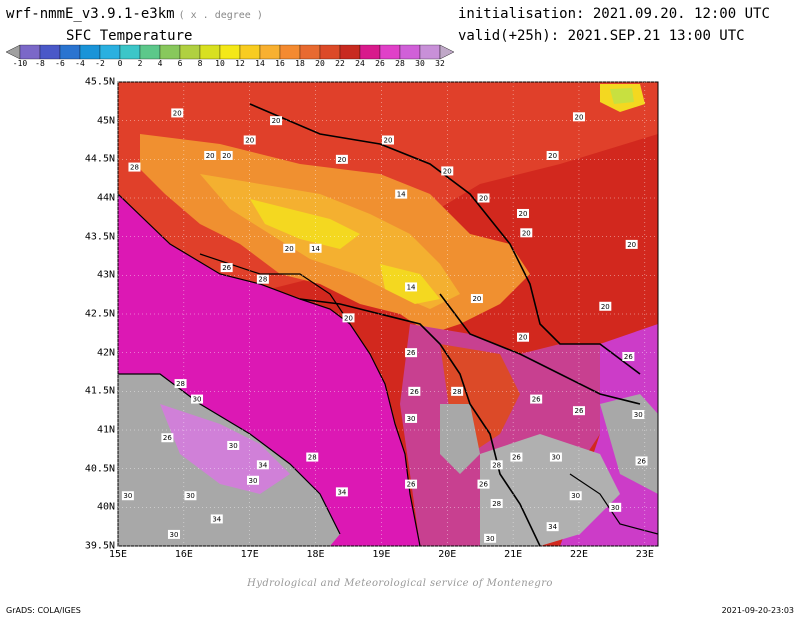 The height and width of the screenshot is (618, 800). What do you see at coordinates (320, 63) in the screenshot?
I see `colorbar-tick: 20` at bounding box center [320, 63].